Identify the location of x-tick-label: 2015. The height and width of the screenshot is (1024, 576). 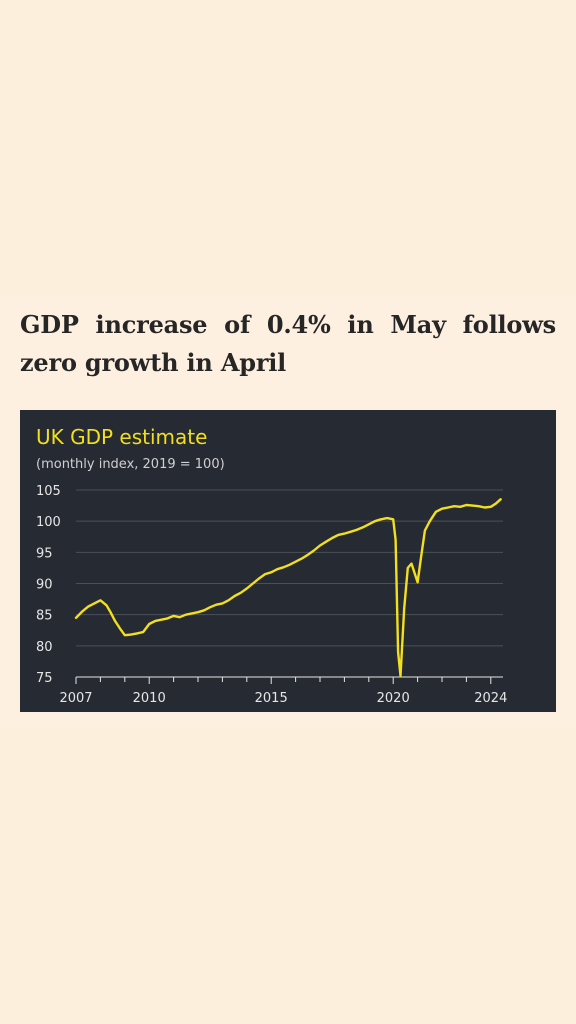
(271, 698).